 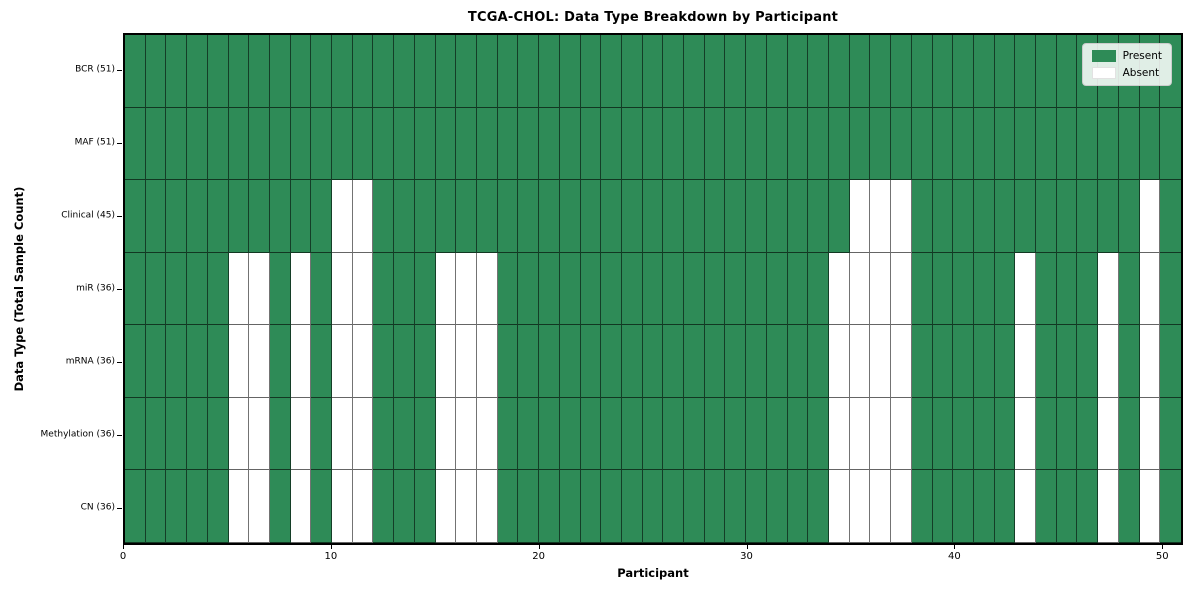 What do you see at coordinates (331, 556) in the screenshot?
I see `x-axis-tick-label: 10` at bounding box center [331, 556].